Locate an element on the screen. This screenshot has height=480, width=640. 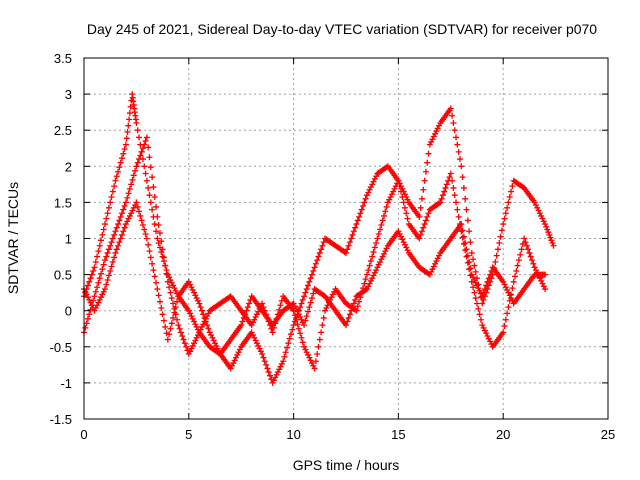
y-tick-label: 3 is located at coordinates (68, 94).